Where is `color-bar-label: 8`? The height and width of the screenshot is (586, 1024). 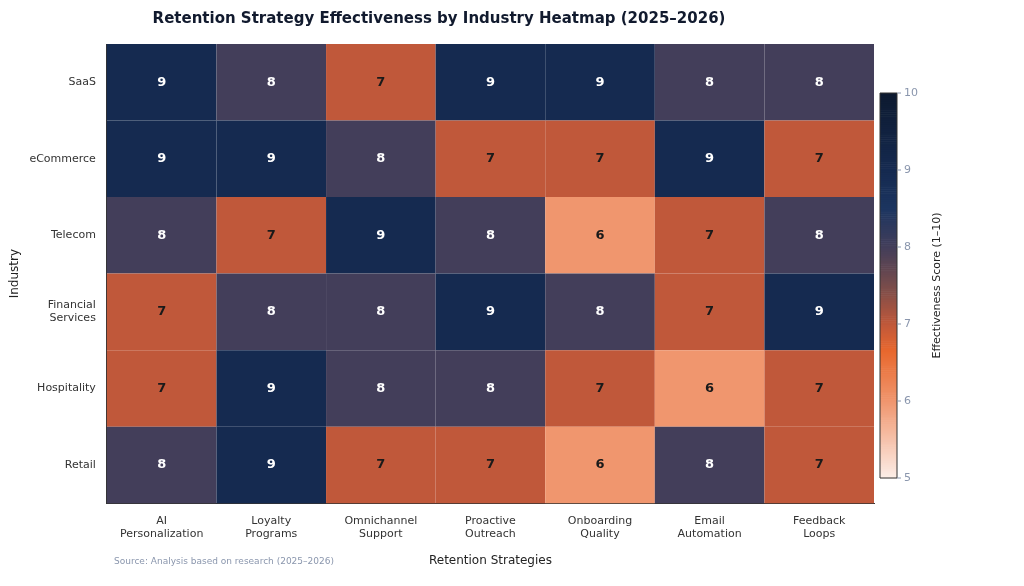
color-bar-label: 8 is located at coordinates (907, 246).